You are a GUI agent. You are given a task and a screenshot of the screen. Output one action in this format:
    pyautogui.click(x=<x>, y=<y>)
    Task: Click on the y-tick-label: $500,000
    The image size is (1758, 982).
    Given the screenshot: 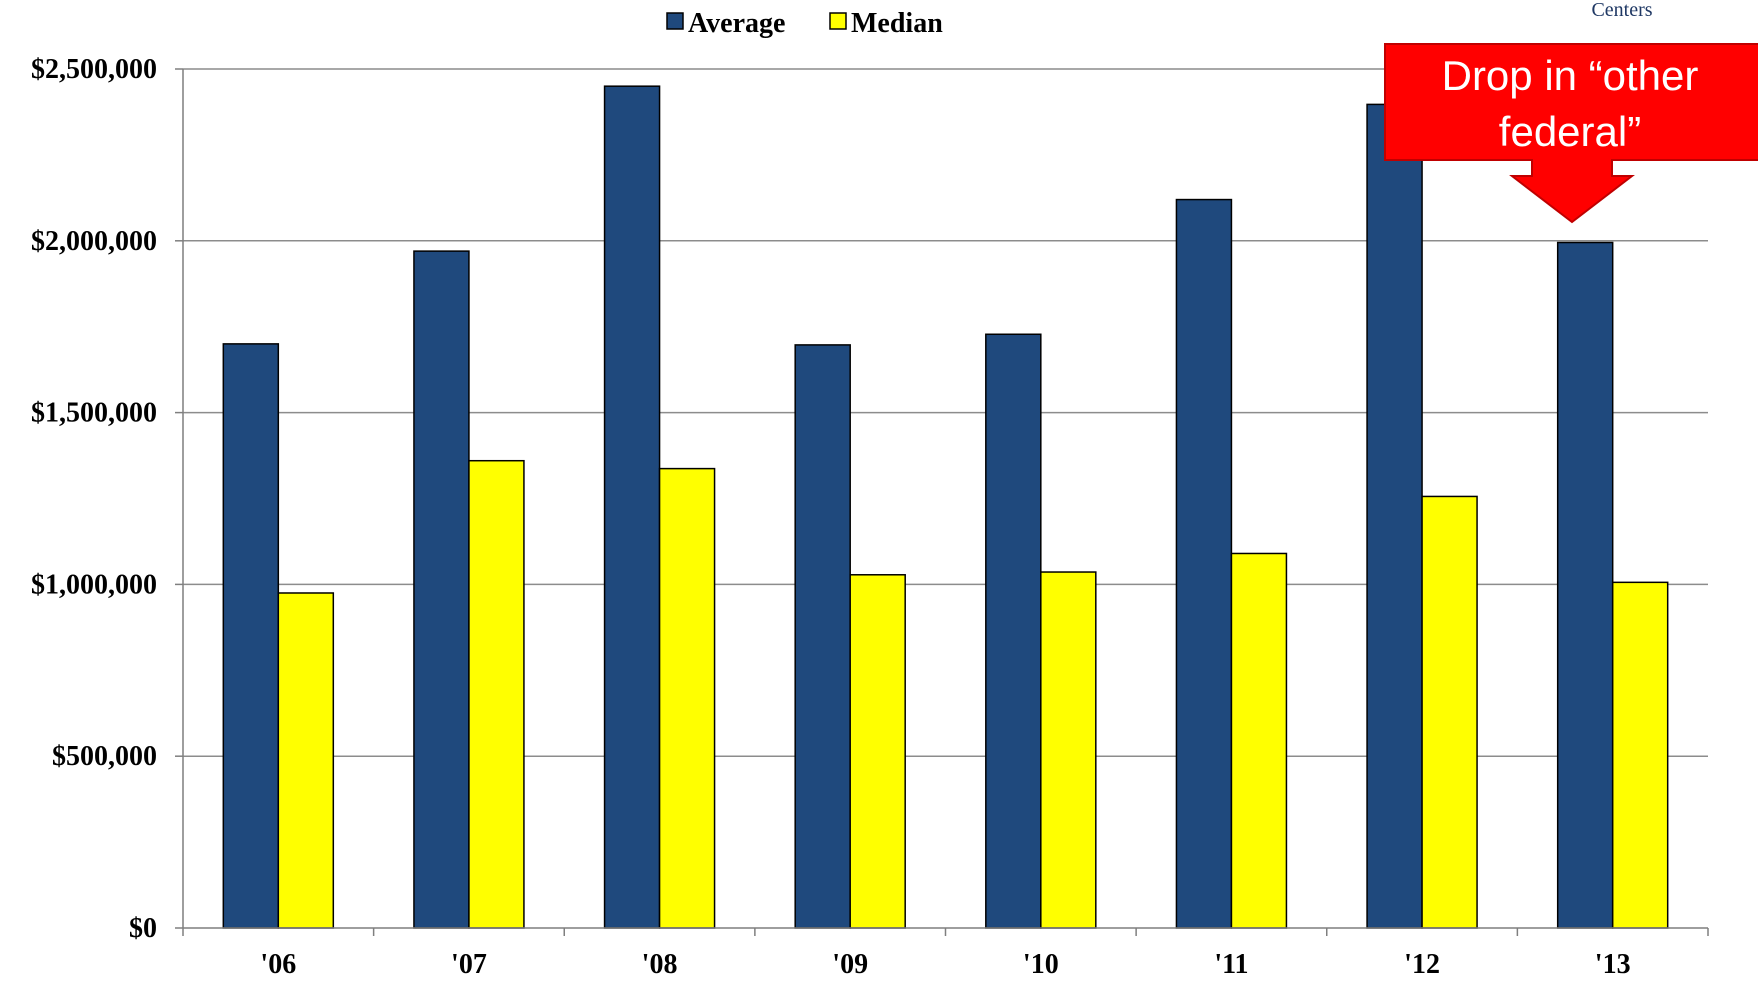 What is the action you would take?
    pyautogui.click(x=104, y=756)
    